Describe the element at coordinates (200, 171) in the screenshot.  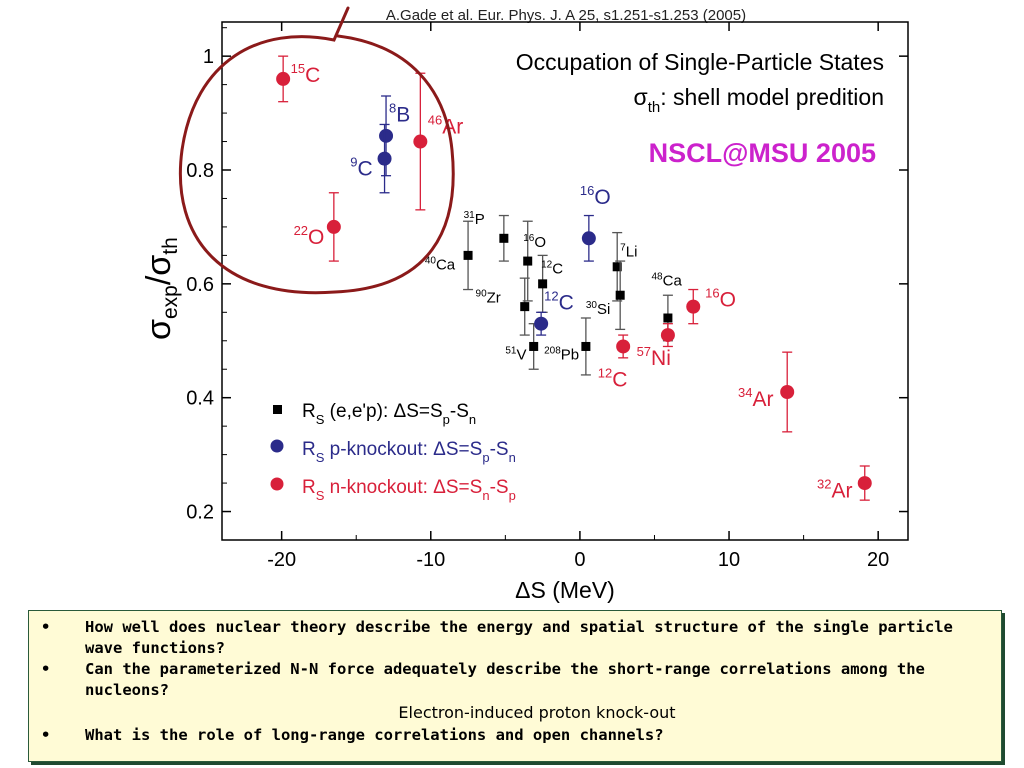
I see `y-tick-label: 0.8` at that location.